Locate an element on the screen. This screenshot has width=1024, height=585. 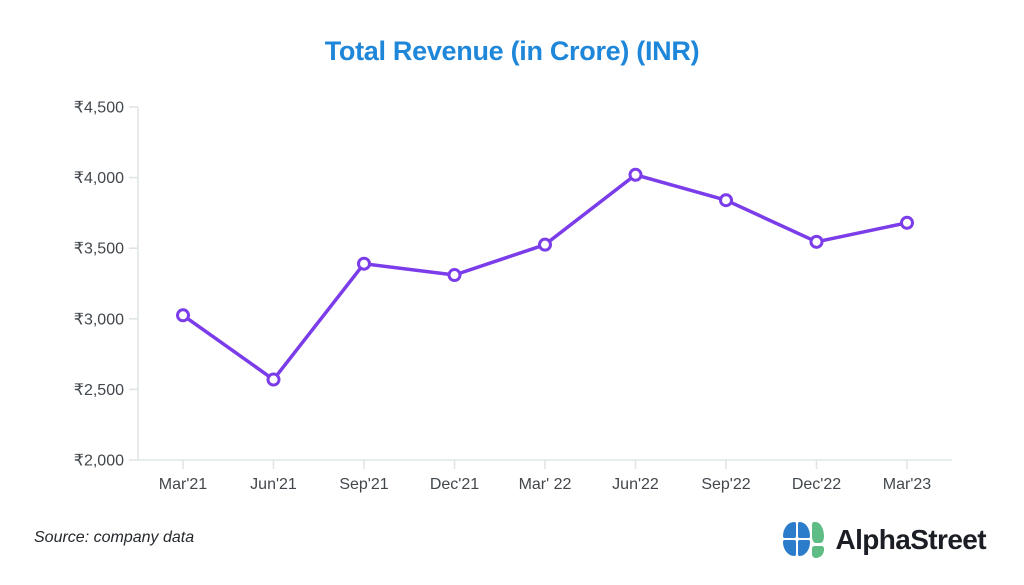
x-tick-label: Mar' 22 is located at coordinates (545, 484).